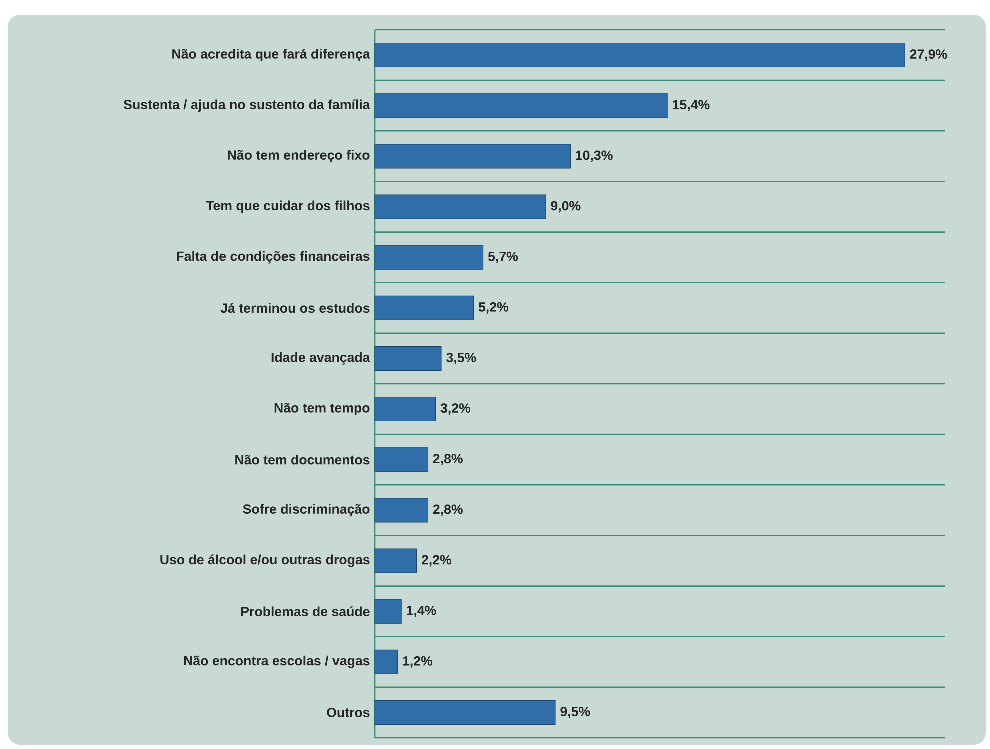 The height and width of the screenshot is (749, 990). I want to click on y-tick-label: Falta de condições financeiras, so click(273, 257).